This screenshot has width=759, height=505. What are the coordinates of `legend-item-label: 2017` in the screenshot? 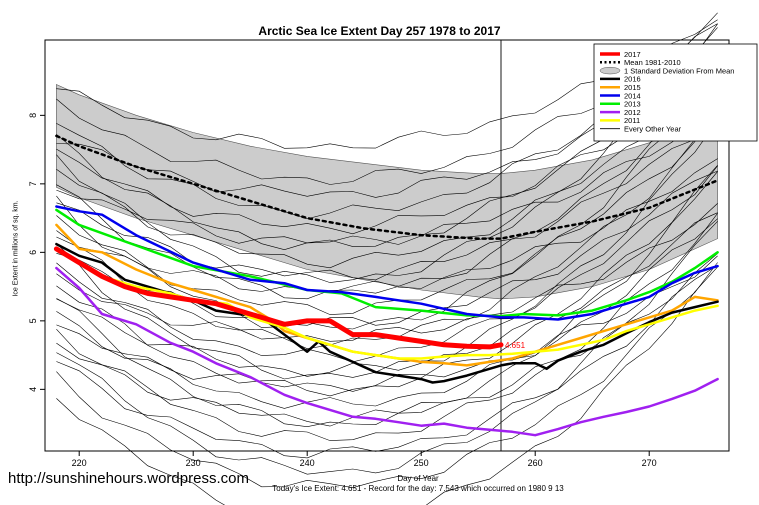 It's located at (632, 54).